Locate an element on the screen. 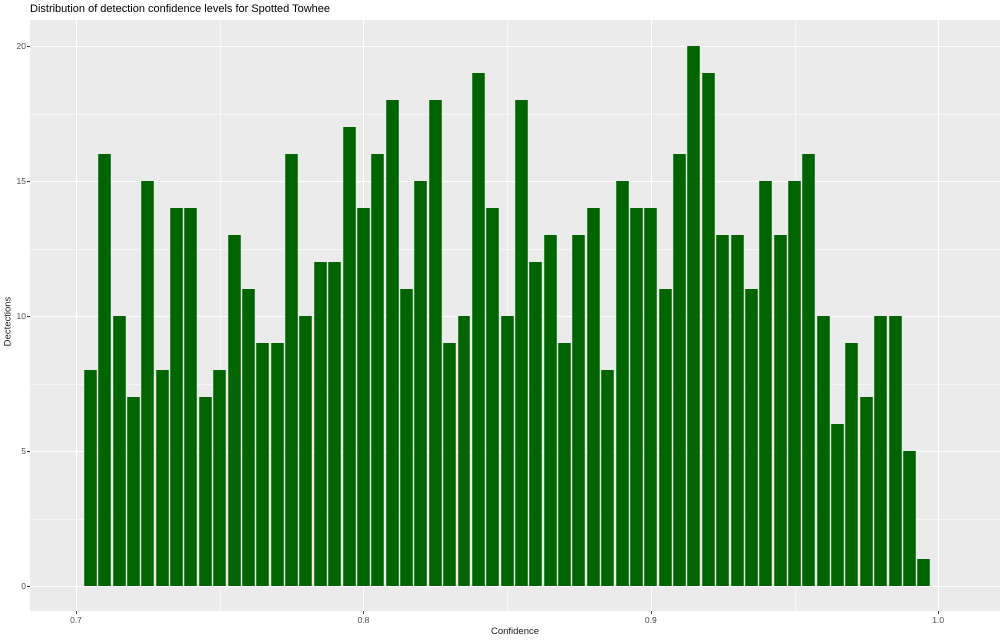  y-tick-label: 20 is located at coordinates (21, 46).